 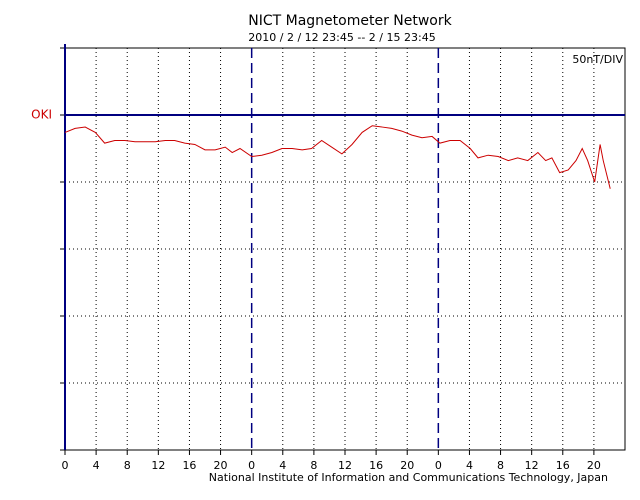 What do you see at coordinates (597, 59) in the screenshot?
I see `scale-annotation: 50nT/DIV` at bounding box center [597, 59].